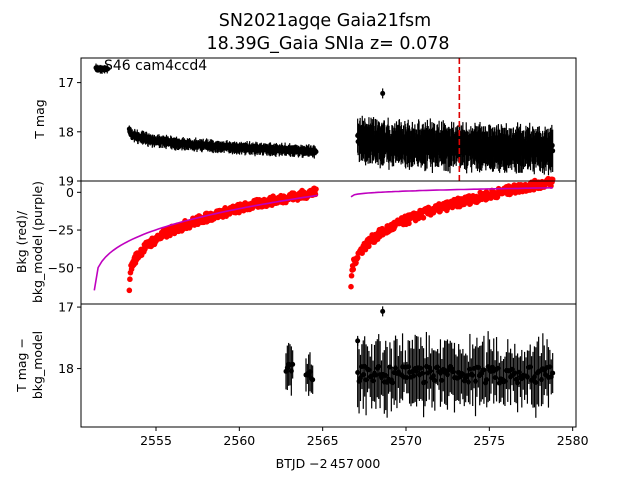 The image size is (640, 480). What do you see at coordinates (325, 21) in the screenshot?
I see `chart-title: SN2021agqe Gaia21fsm` at bounding box center [325, 21].